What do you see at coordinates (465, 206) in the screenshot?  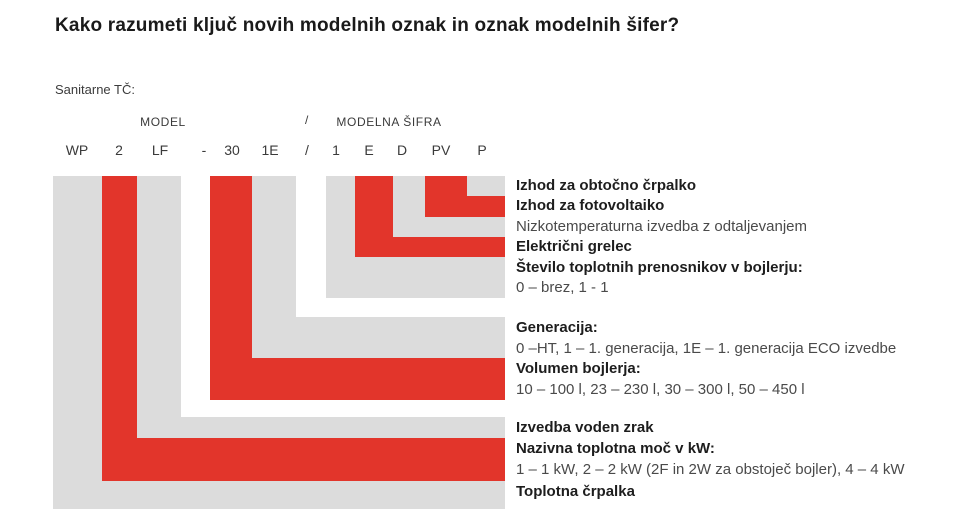 I see `bar-pv-horizontal` at bounding box center [465, 206].